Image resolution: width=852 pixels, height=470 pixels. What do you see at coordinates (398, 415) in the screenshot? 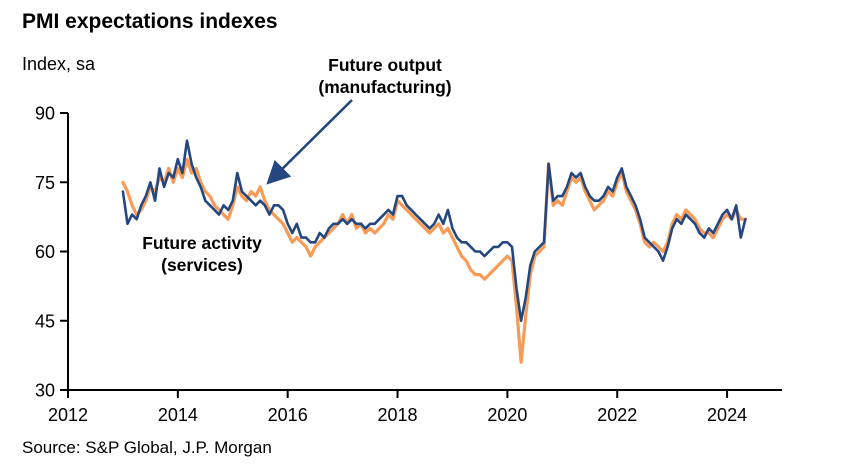
I see `svg-text: 2018` at bounding box center [398, 415].